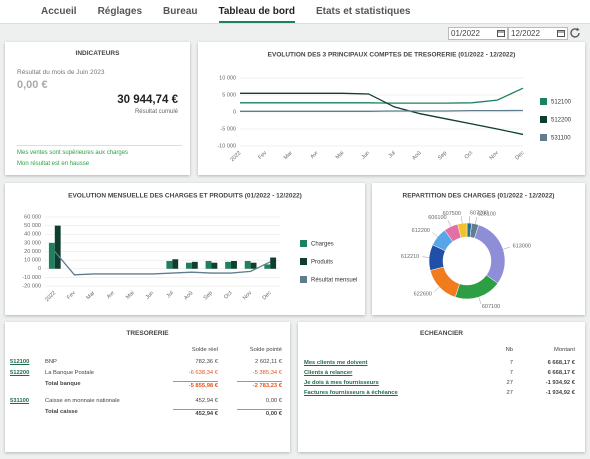 Image resolution: width=590 pixels, height=459 pixels. What do you see at coordinates (575, 33) in the screenshot?
I see `refresh-button` at bounding box center [575, 33].